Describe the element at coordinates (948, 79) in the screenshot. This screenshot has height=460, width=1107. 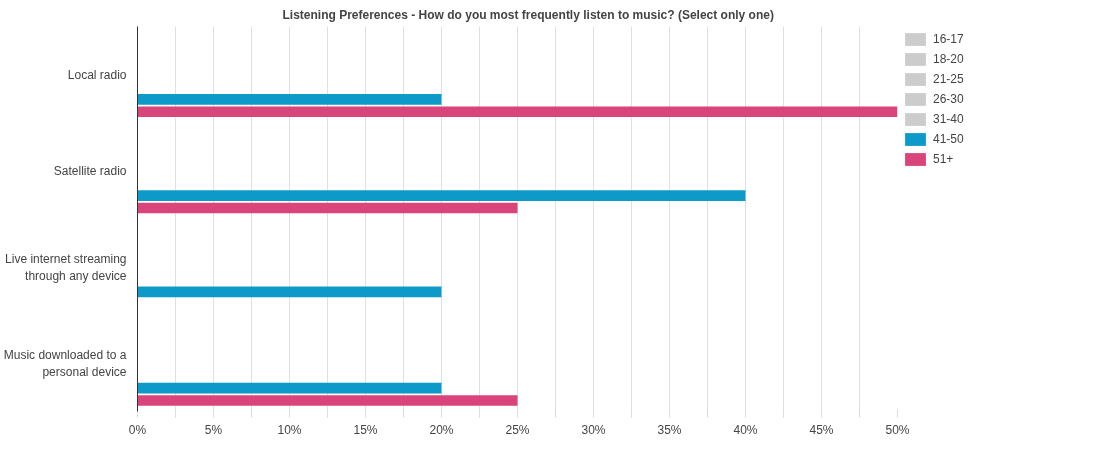
I see `legend-label: 21-25` at that location.